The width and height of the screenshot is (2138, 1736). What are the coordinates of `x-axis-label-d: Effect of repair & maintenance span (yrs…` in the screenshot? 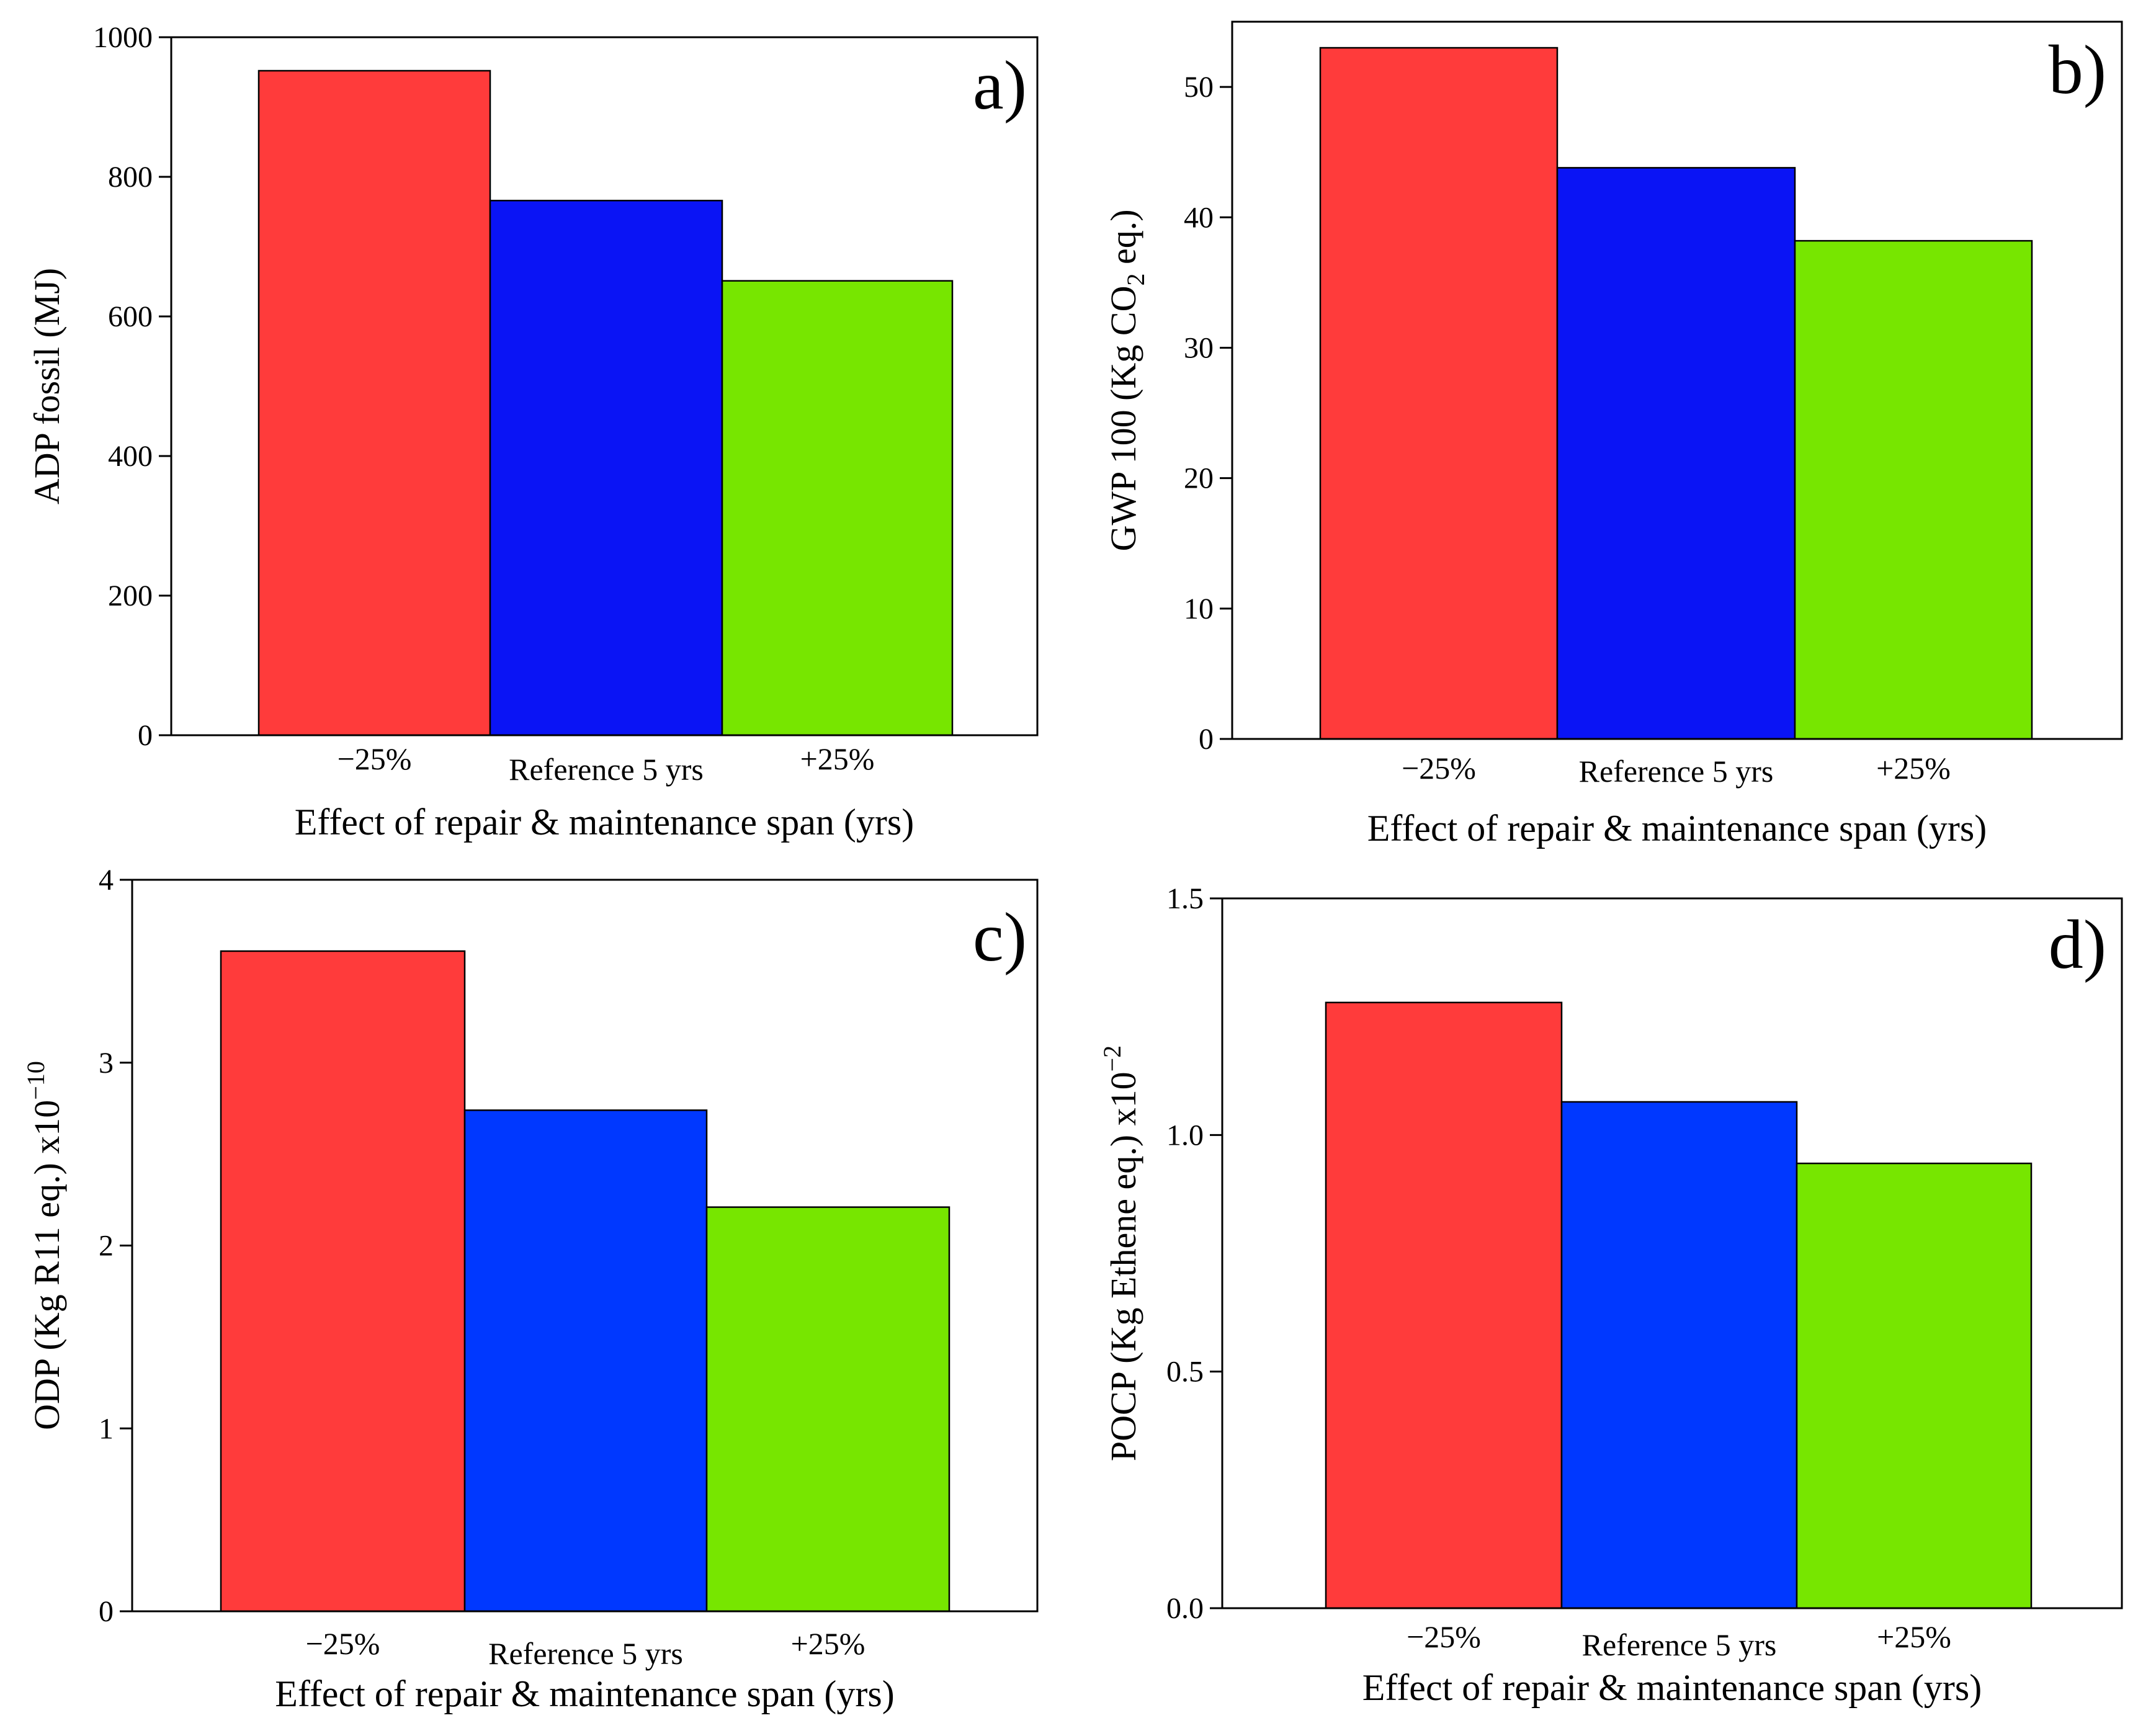 It's located at (1672, 1687).